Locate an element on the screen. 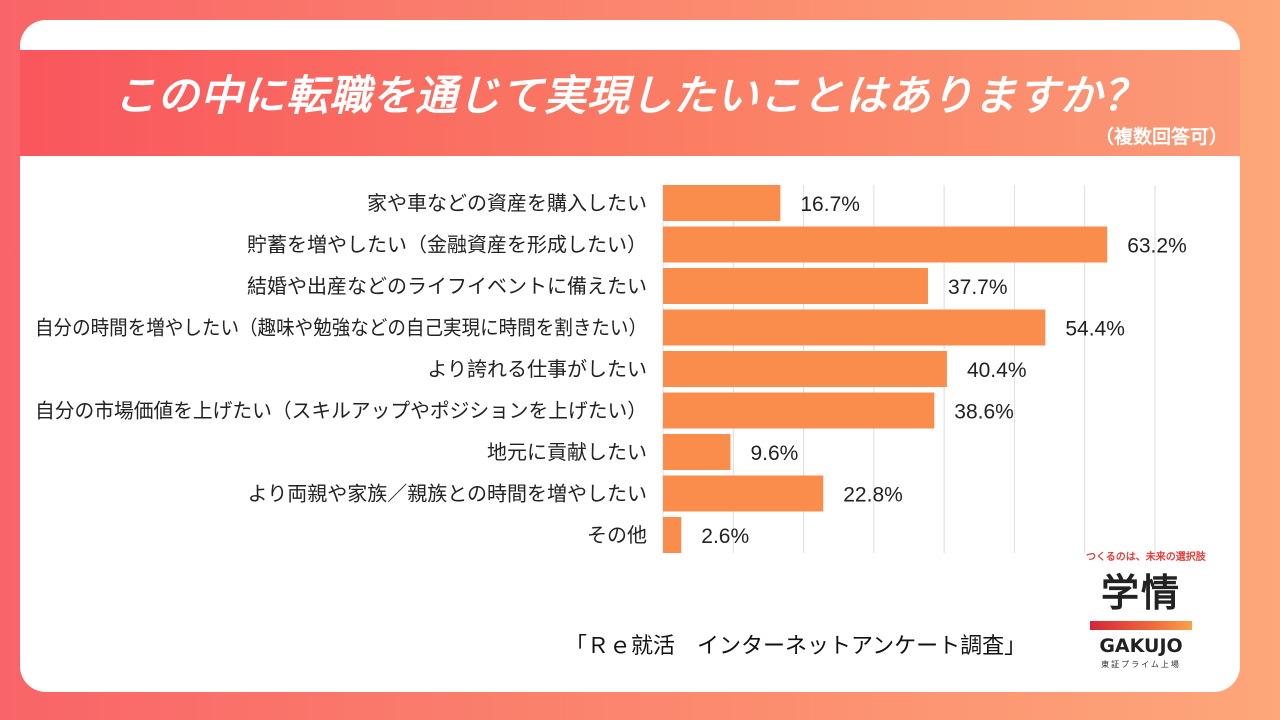 This screenshot has width=1280, height=720. category-label: その他 is located at coordinates (617, 535).